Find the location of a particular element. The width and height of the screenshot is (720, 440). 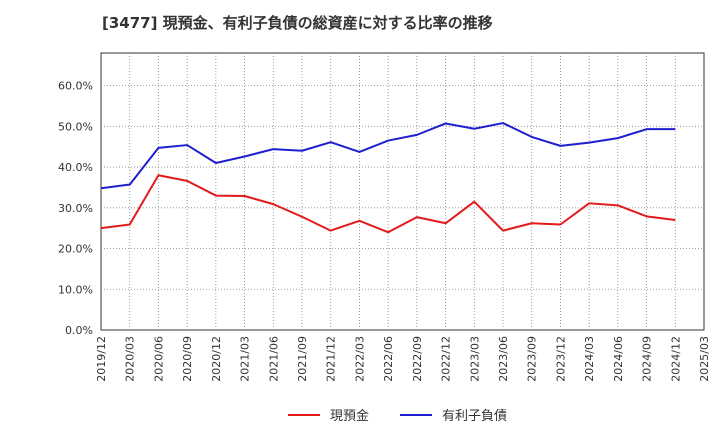

x-tick-label: 2025/03 is located at coordinates (704, 359).